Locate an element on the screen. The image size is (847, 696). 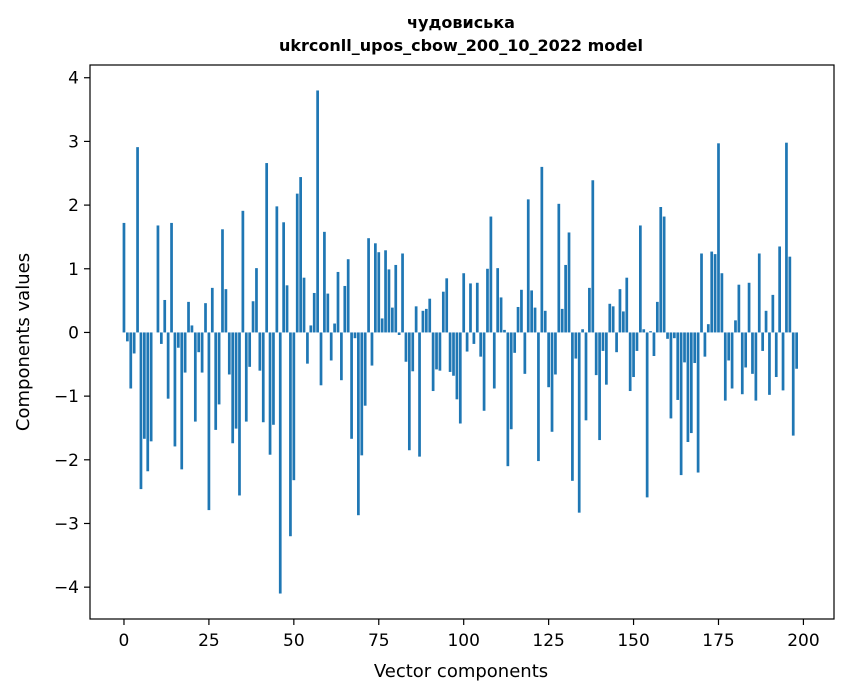
x-tick-label: 125 is located at coordinates (548, 641).